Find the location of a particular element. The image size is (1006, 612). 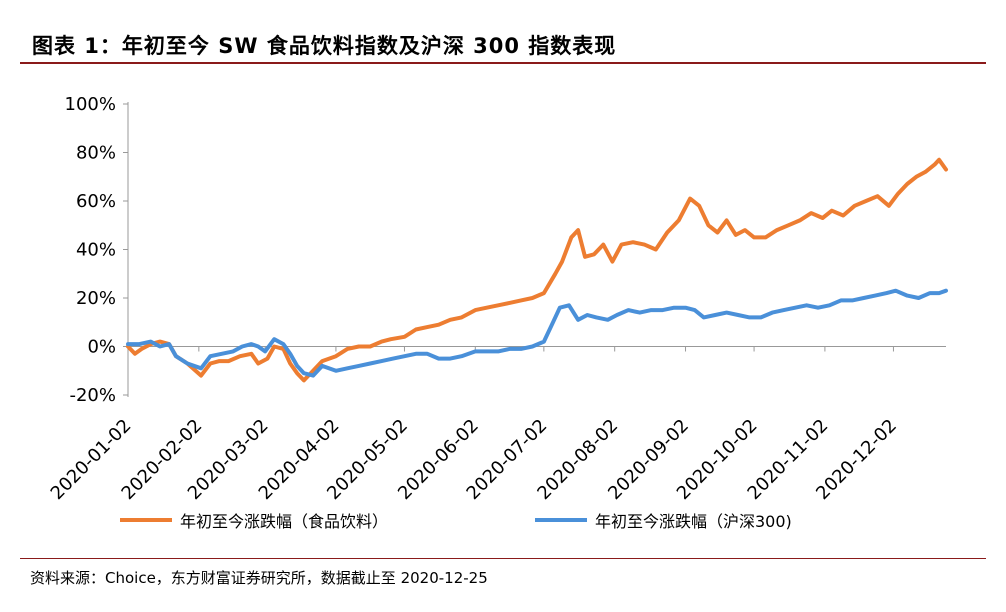

legend: 年初至今涨跌幅（食品饮料） 年初至今涨跌幅（沪深300) is located at coordinates (520, 520).